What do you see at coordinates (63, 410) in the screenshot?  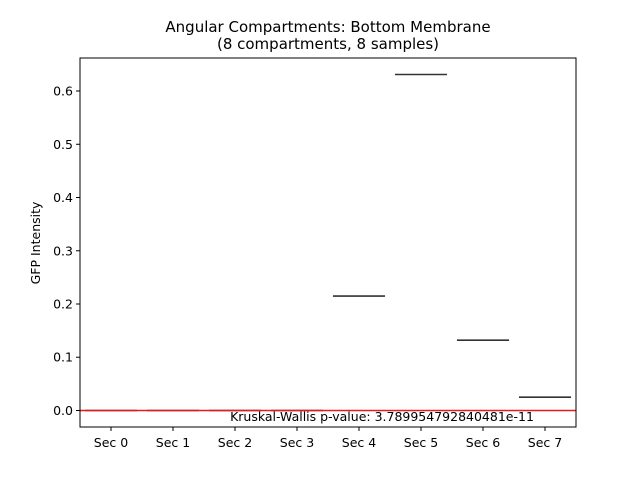 I see `y-tick-label: 0.0` at bounding box center [63, 410].